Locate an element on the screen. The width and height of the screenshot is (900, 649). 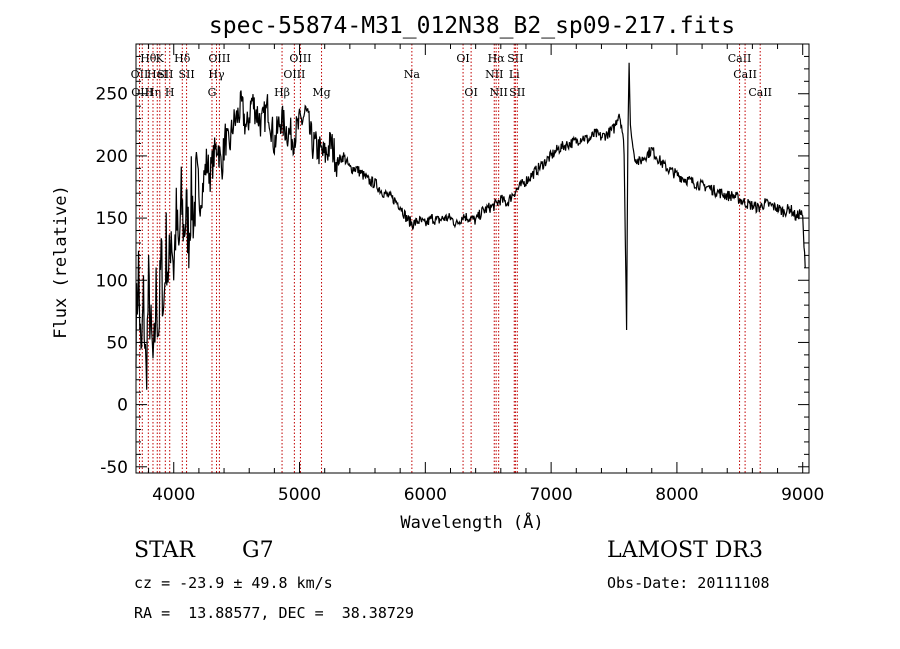
line-label-17: Na is located at coordinates (412, 74).